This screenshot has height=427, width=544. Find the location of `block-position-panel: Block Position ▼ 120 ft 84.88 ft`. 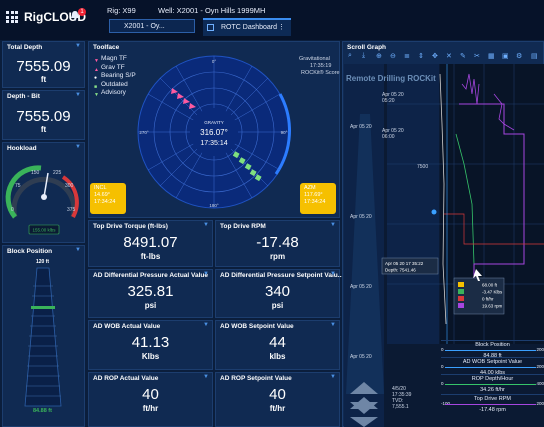

block-position-panel: Block Position ▼ 120 ft 84.88 ft is located at coordinates (43, 336).